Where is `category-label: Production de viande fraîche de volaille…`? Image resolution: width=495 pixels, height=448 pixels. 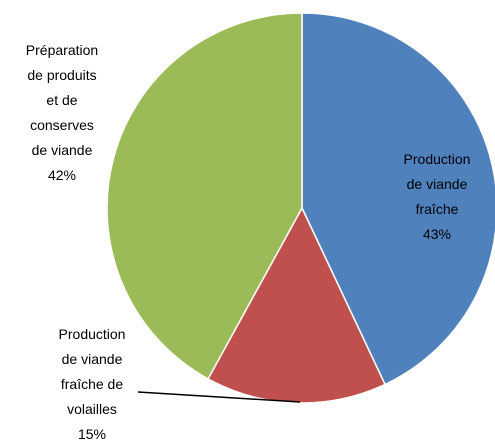 category-label: Production de viande fraîche de volaille… is located at coordinates (92, 371).